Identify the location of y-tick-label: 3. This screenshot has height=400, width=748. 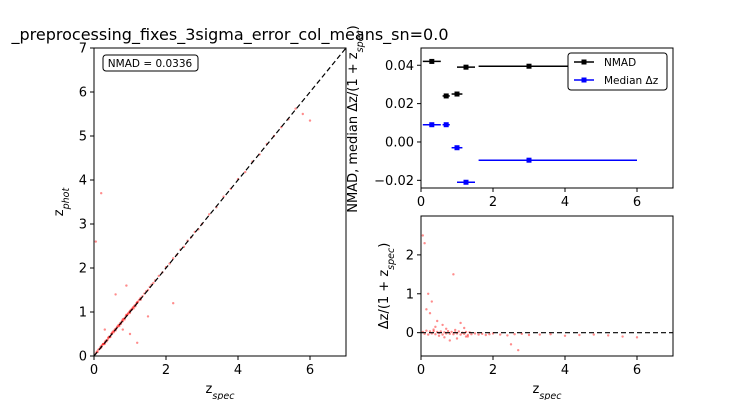
(83, 225).